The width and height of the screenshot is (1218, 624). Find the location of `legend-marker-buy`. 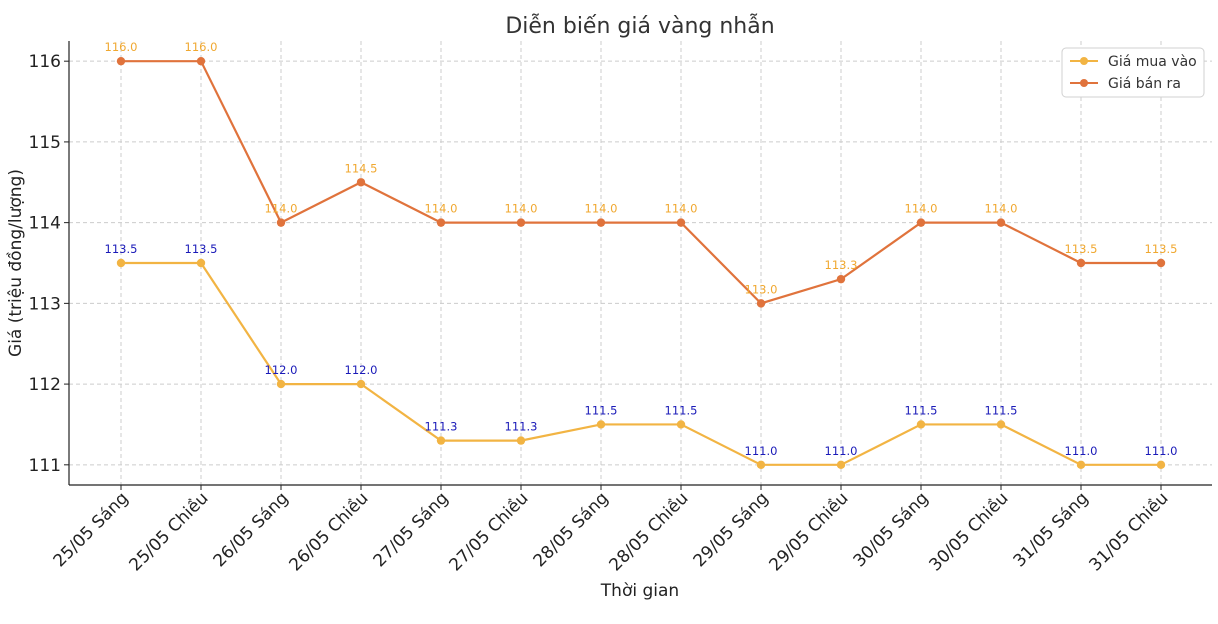

legend-marker-buy is located at coordinates (1084, 61).